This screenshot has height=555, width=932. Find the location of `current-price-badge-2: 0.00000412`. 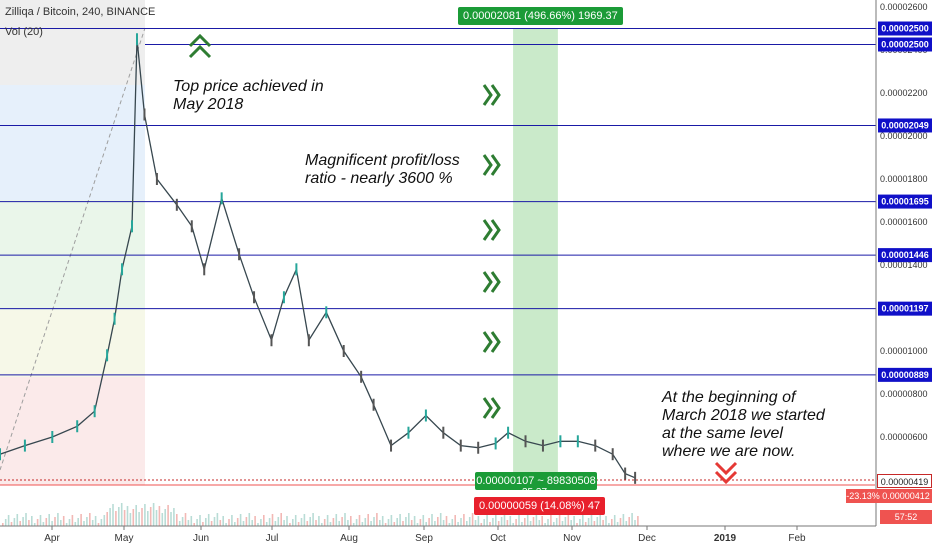

current-price-badge-2: 0.00000412 is located at coordinates (906, 496).